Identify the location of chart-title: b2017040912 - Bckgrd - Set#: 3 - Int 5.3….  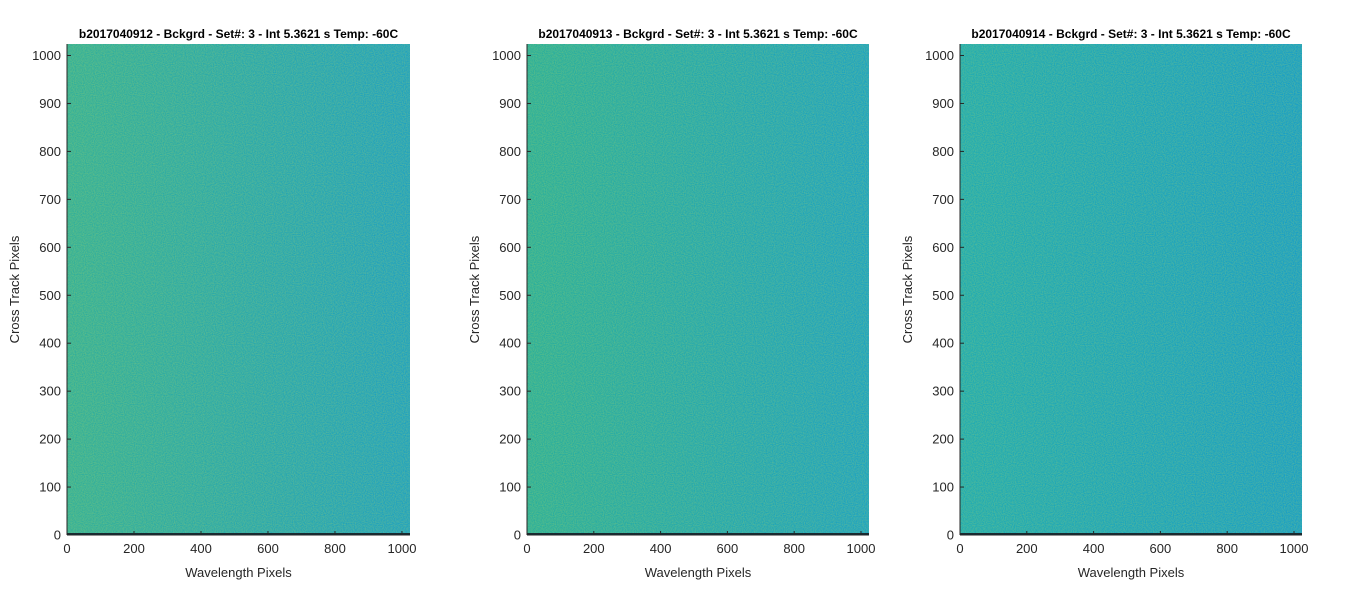
(239, 34).